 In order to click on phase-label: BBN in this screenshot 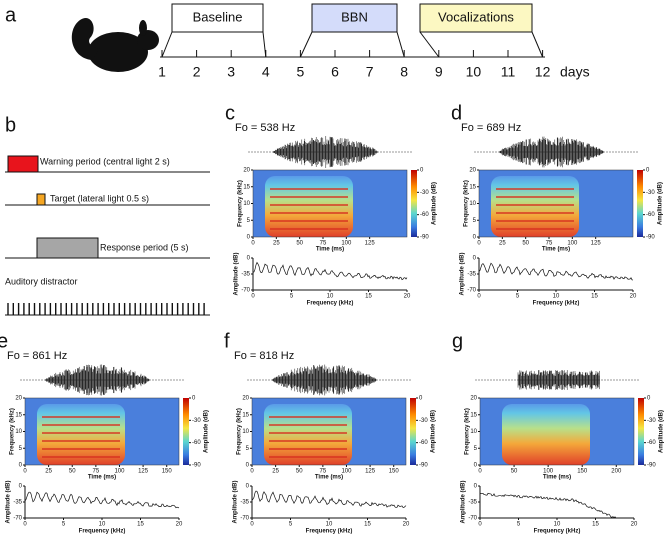, I will do `click(354, 16)`.